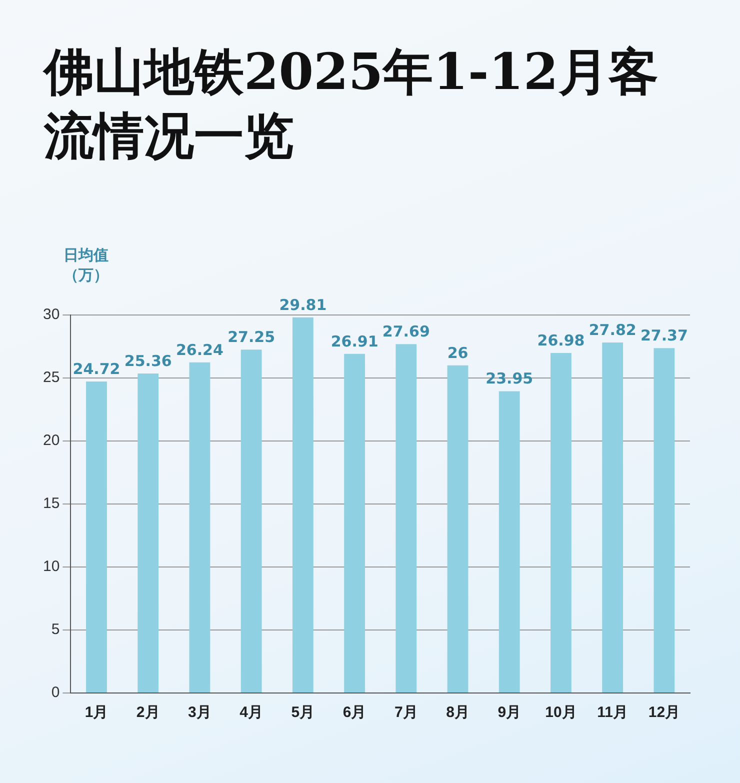  Describe the element at coordinates (406, 713) in the screenshot. I see `x-tick-label: 7月` at that location.